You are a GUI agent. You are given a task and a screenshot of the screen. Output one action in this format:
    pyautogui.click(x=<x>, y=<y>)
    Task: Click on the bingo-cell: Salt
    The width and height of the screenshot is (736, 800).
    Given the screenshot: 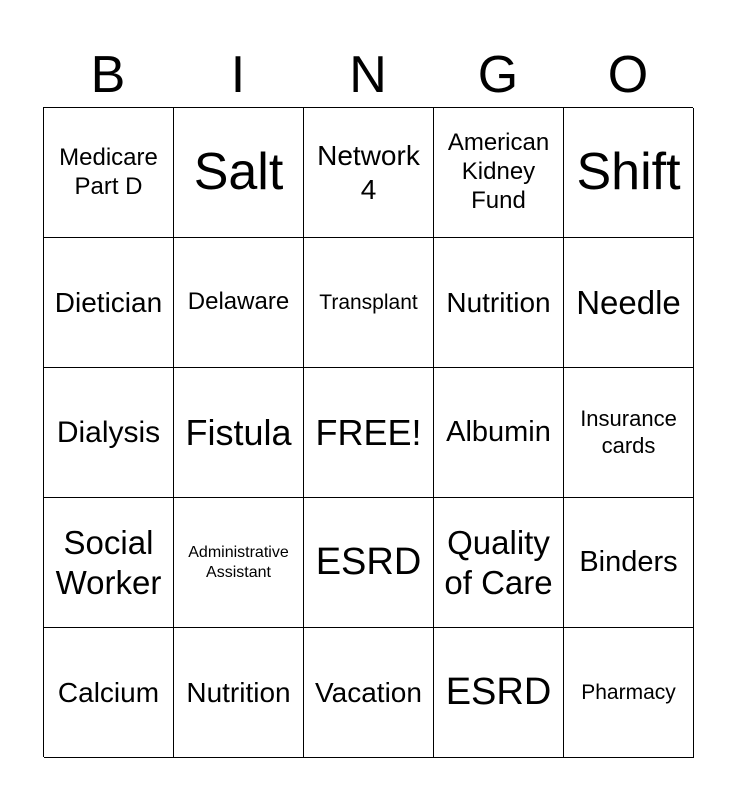 What is the action you would take?
    pyautogui.click(x=239, y=173)
    